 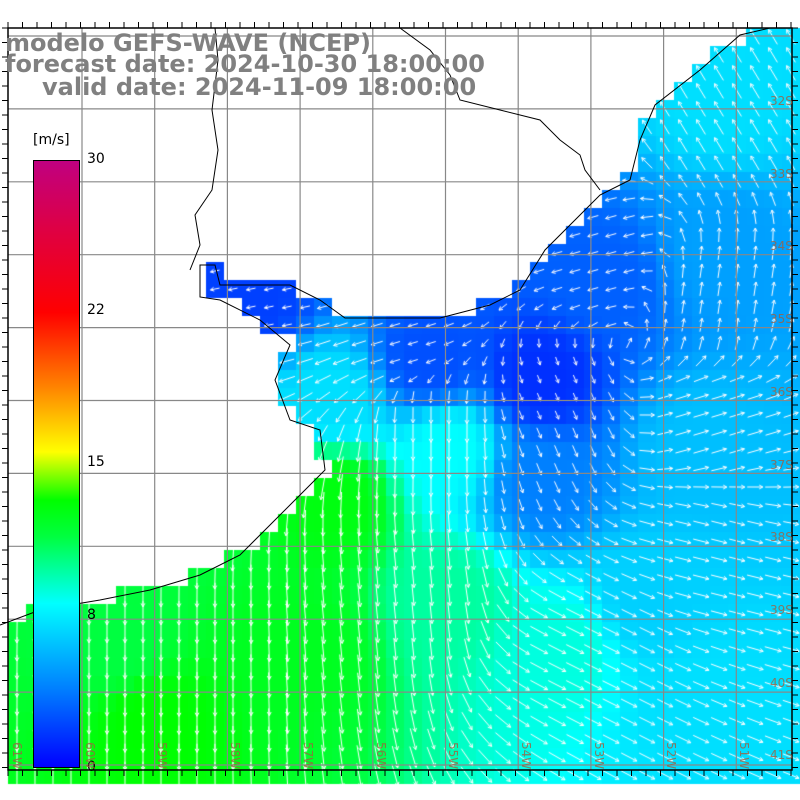 What do you see at coordinates (781, 173) in the screenshot?
I see `latitude-label: 33S` at bounding box center [781, 173].